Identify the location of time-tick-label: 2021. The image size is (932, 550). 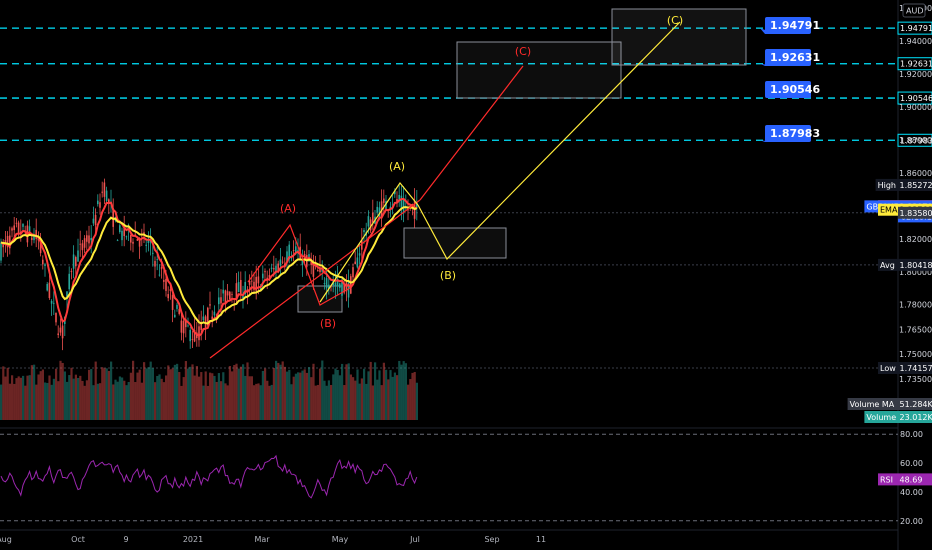
(193, 539).